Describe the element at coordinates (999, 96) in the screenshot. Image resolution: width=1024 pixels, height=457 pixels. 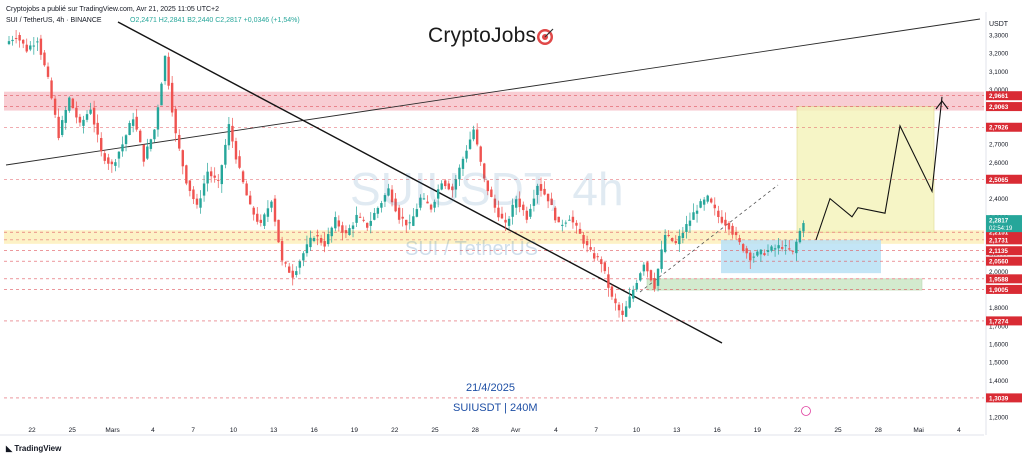
I see `level-tag-label: 2,9661` at that location.